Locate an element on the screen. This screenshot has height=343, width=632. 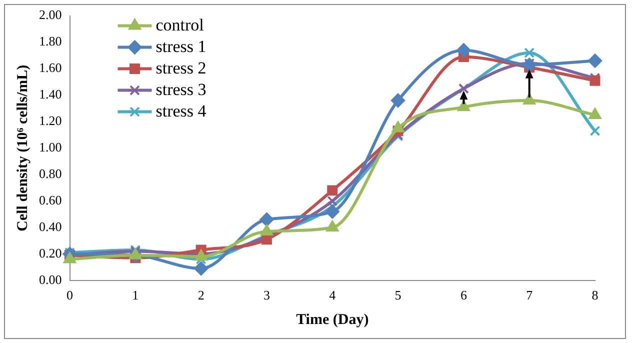
y-tick-label: 1.40 is located at coordinates (50, 94).